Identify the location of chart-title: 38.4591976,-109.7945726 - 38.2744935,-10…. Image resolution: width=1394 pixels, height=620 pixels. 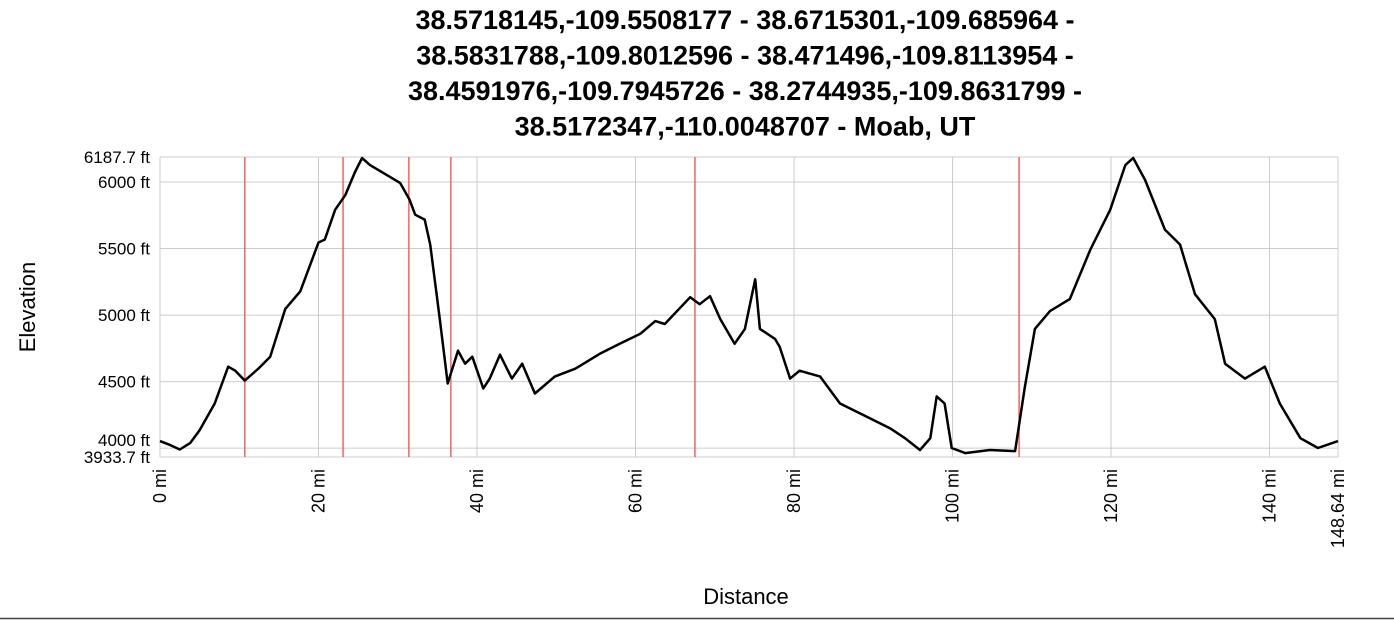
(745, 91).